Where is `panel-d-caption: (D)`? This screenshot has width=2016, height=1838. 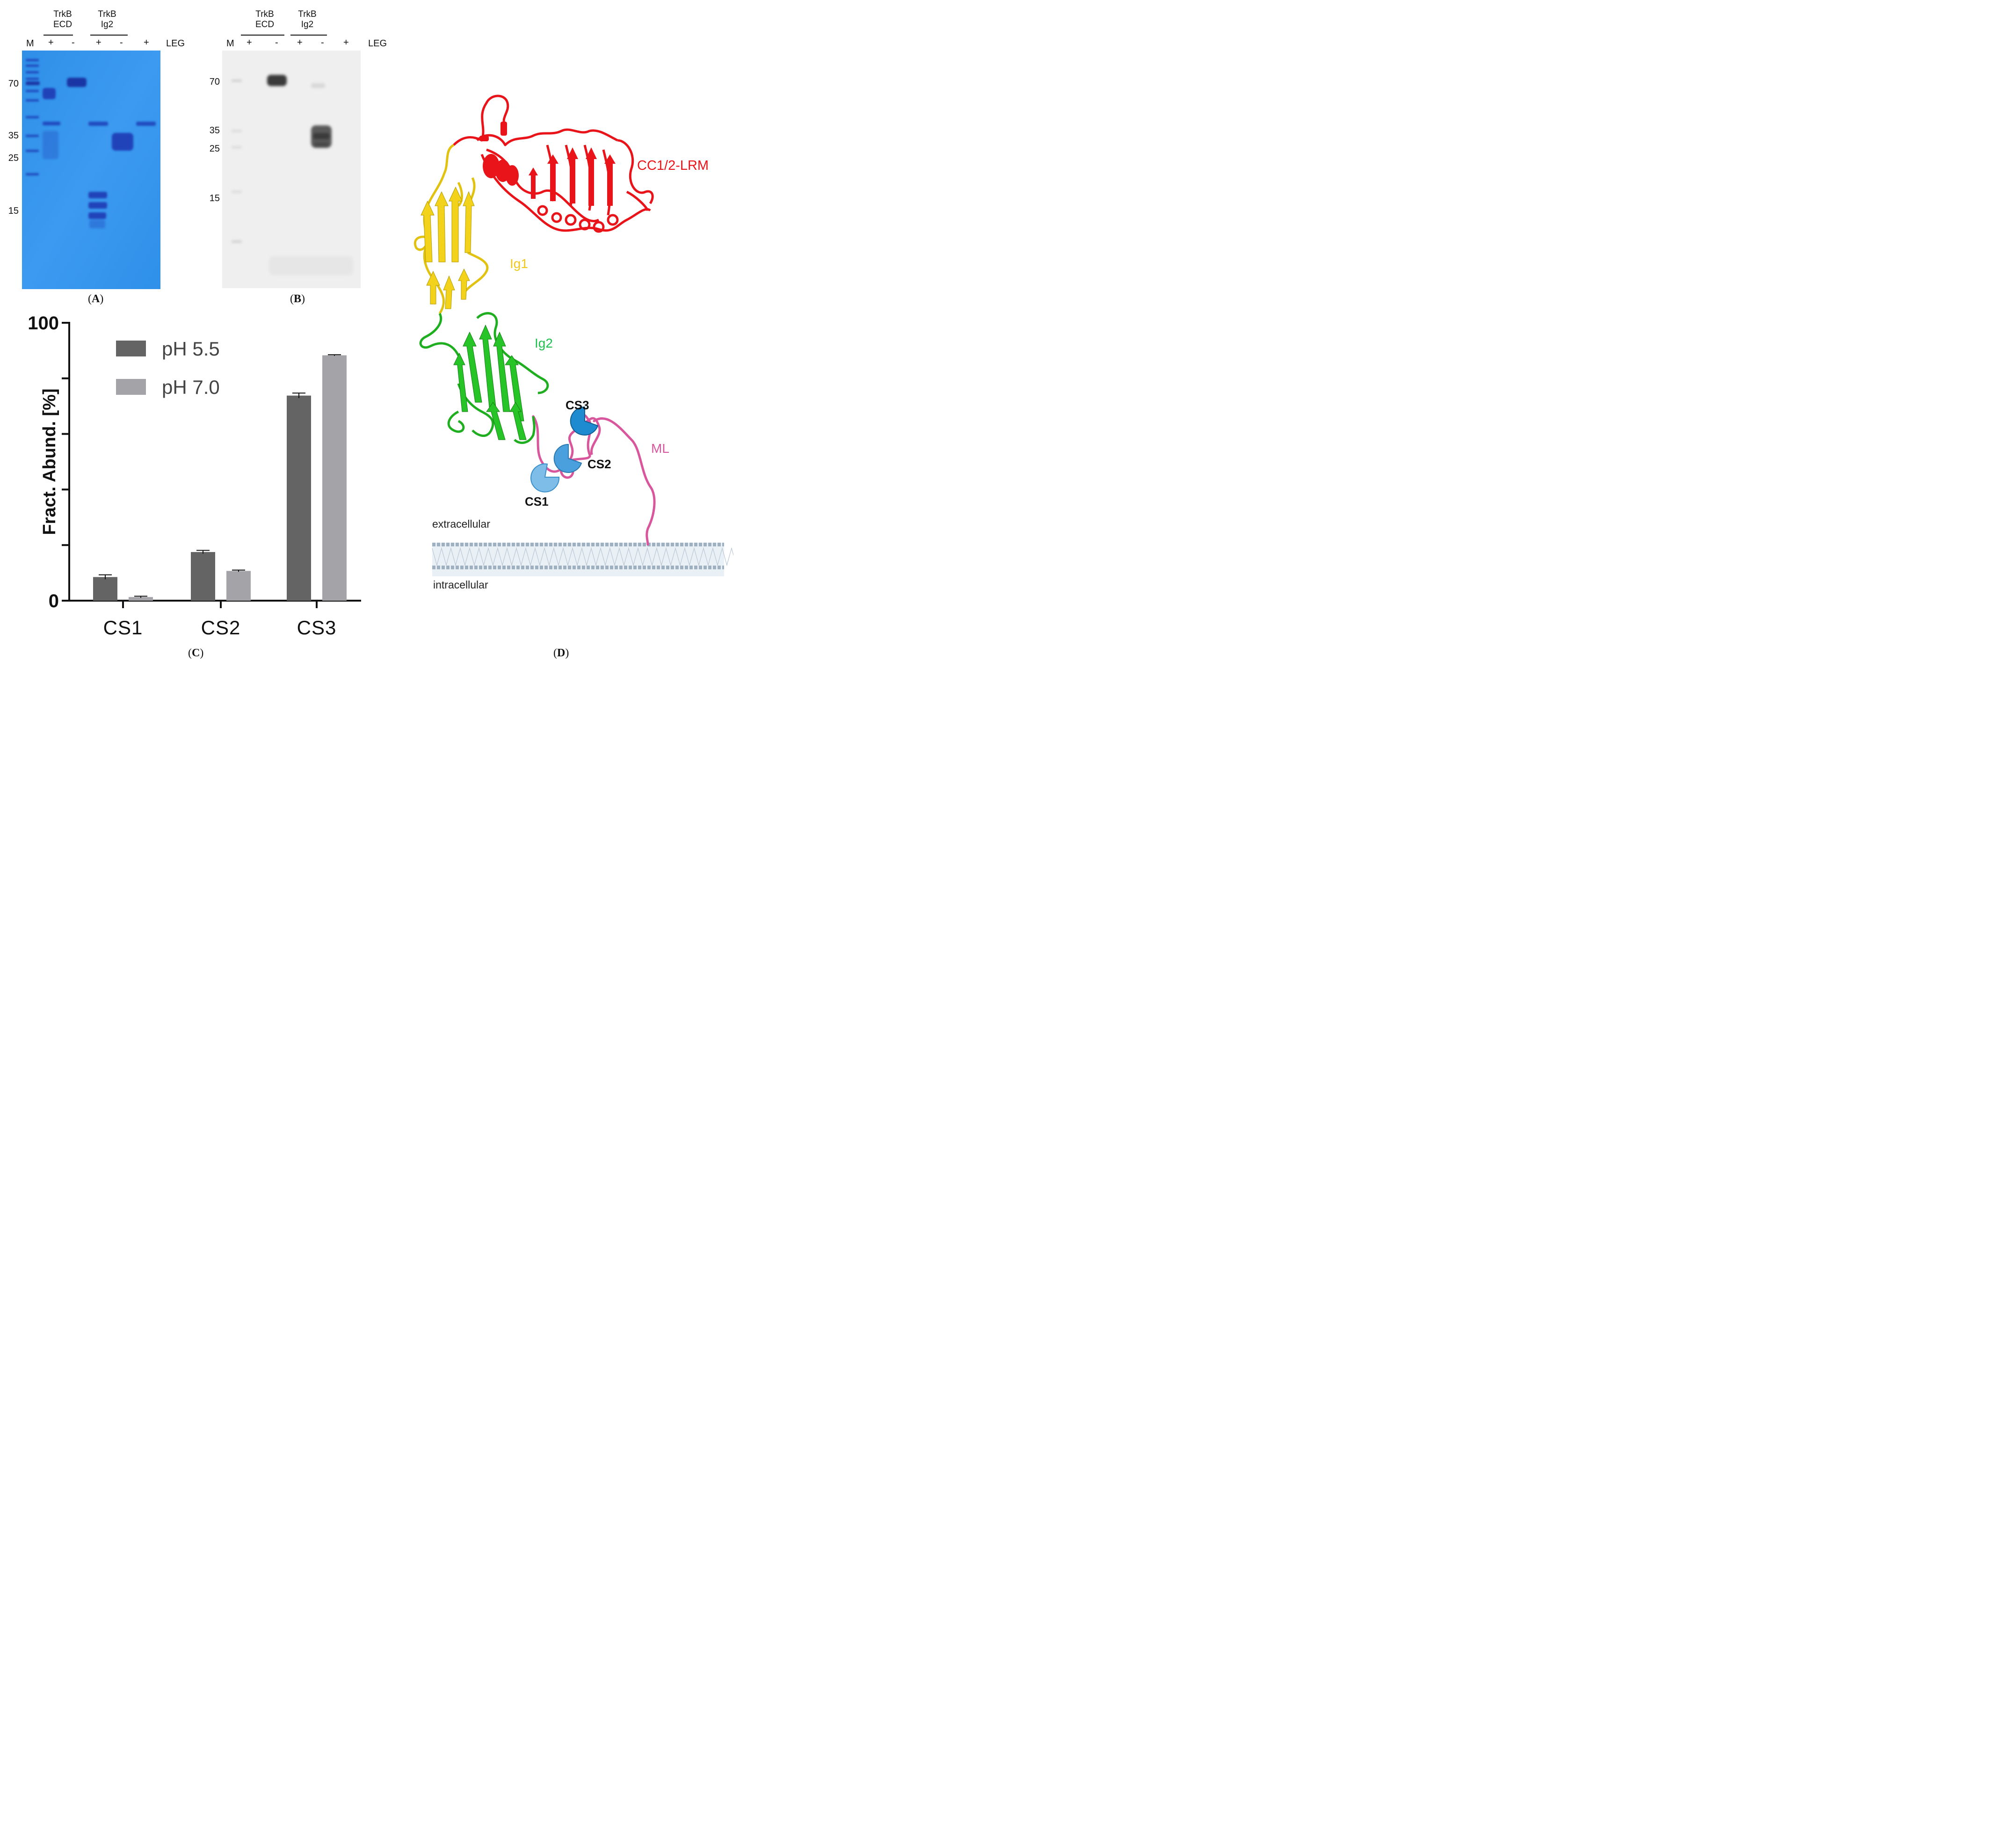 panel-d-caption: (D) is located at coordinates (561, 653).